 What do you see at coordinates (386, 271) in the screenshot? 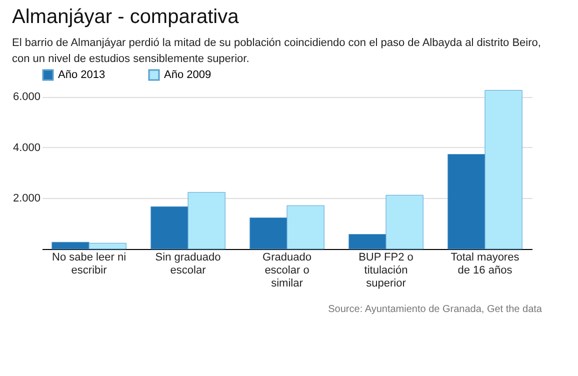
I see `x-tick-label: BUP FP2 o titulación superior` at bounding box center [386, 271].